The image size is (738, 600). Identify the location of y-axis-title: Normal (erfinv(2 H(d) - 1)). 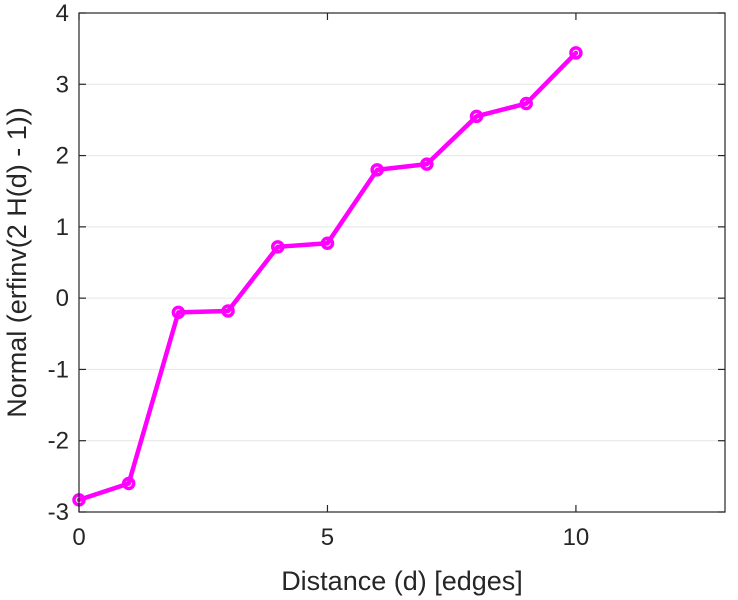
(17, 262).